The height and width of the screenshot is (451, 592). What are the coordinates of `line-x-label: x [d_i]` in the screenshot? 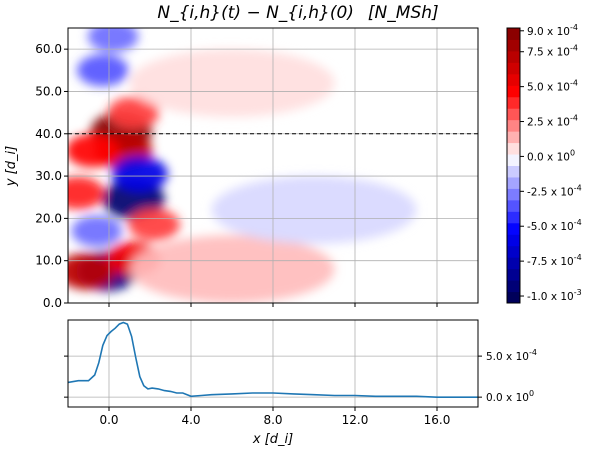 It's located at (272, 439).